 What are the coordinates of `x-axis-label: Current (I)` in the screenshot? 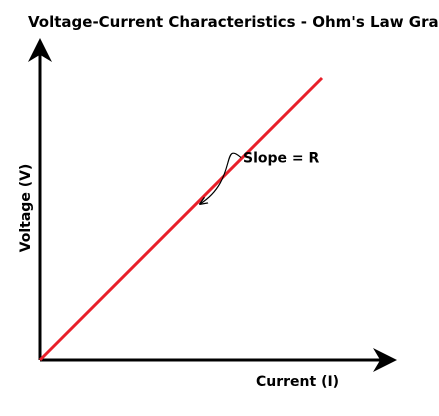 It's located at (297, 382).